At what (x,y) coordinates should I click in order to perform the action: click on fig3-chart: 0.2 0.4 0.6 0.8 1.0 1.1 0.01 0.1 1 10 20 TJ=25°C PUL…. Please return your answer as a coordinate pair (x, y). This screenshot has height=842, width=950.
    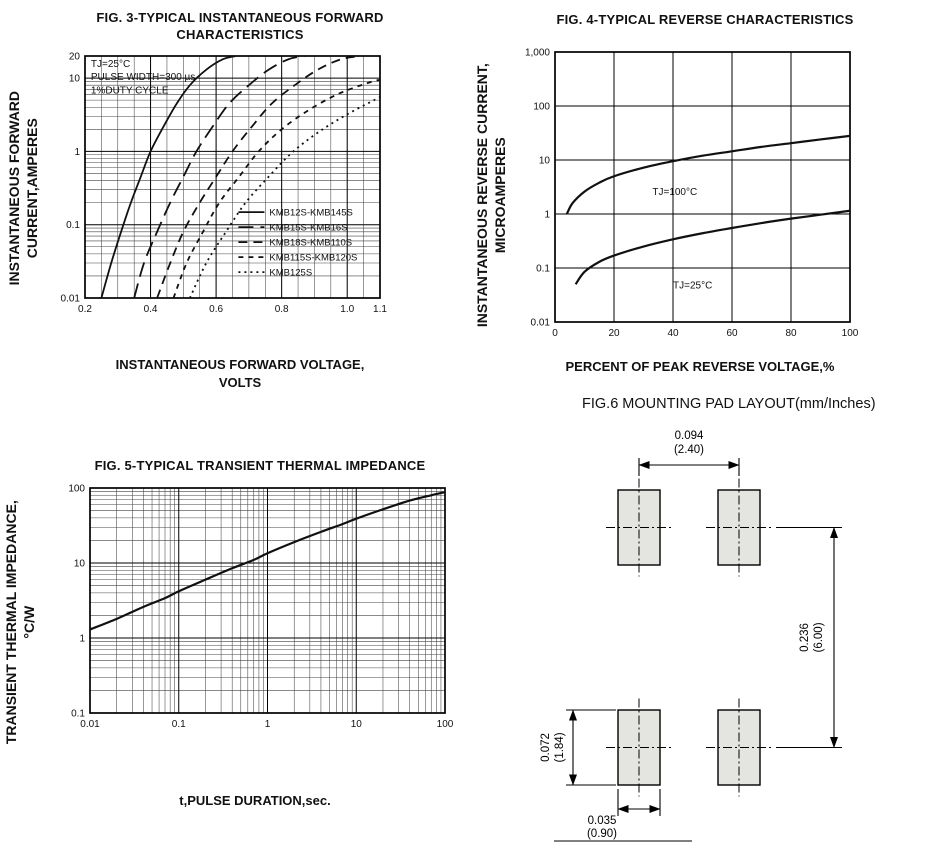
    Looking at the image, I should click on (224, 184).